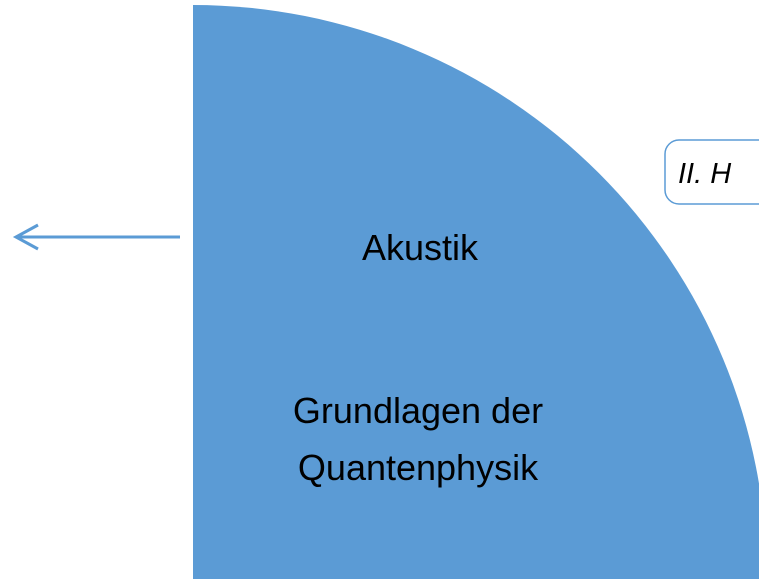 This screenshot has height=579, width=759. What do you see at coordinates (25, 237) in the screenshot?
I see `arrow-head` at bounding box center [25, 237].